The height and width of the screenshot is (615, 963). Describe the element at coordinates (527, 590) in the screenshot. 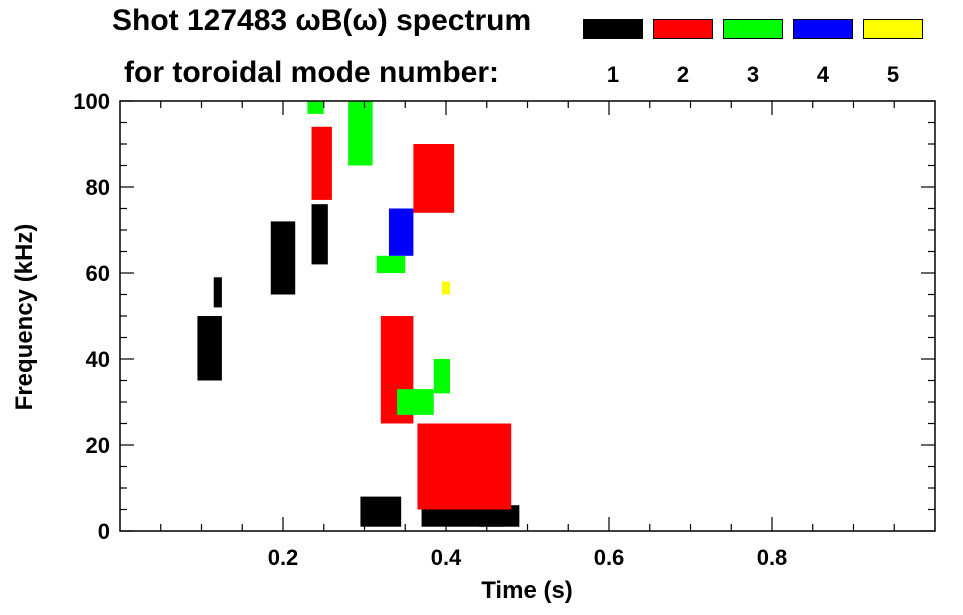

I see `x-axis-title: Time (s)` at that location.